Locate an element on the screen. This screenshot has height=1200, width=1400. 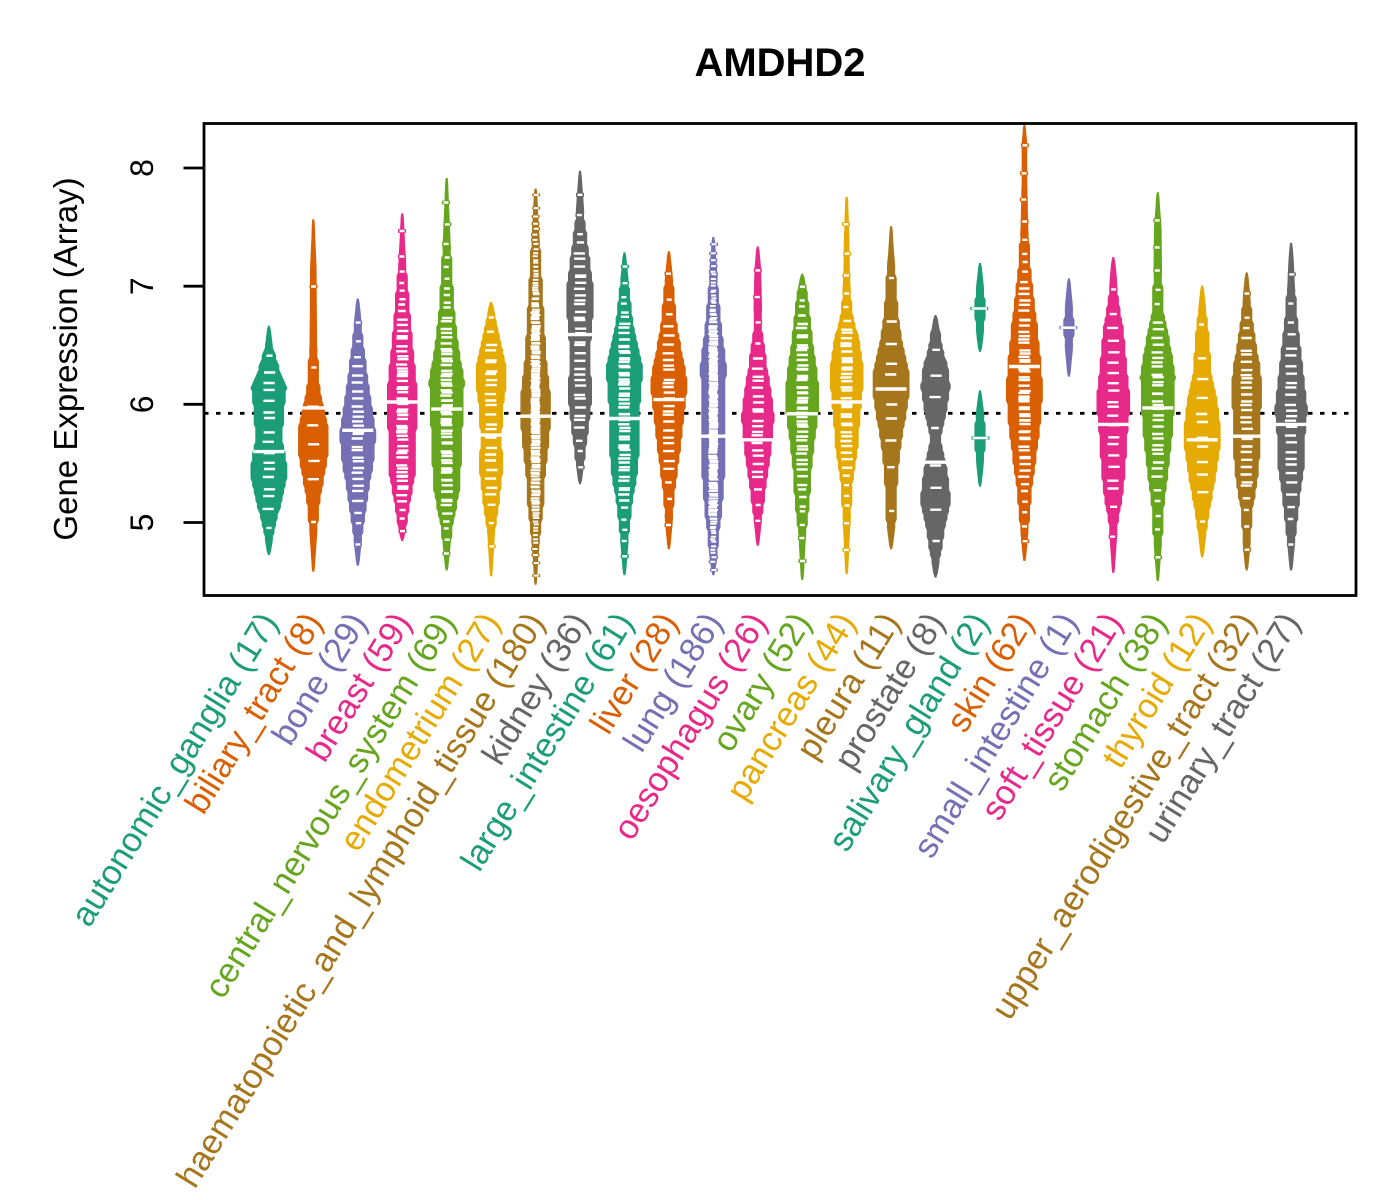
svg-text: 6 is located at coordinates (142, 404).